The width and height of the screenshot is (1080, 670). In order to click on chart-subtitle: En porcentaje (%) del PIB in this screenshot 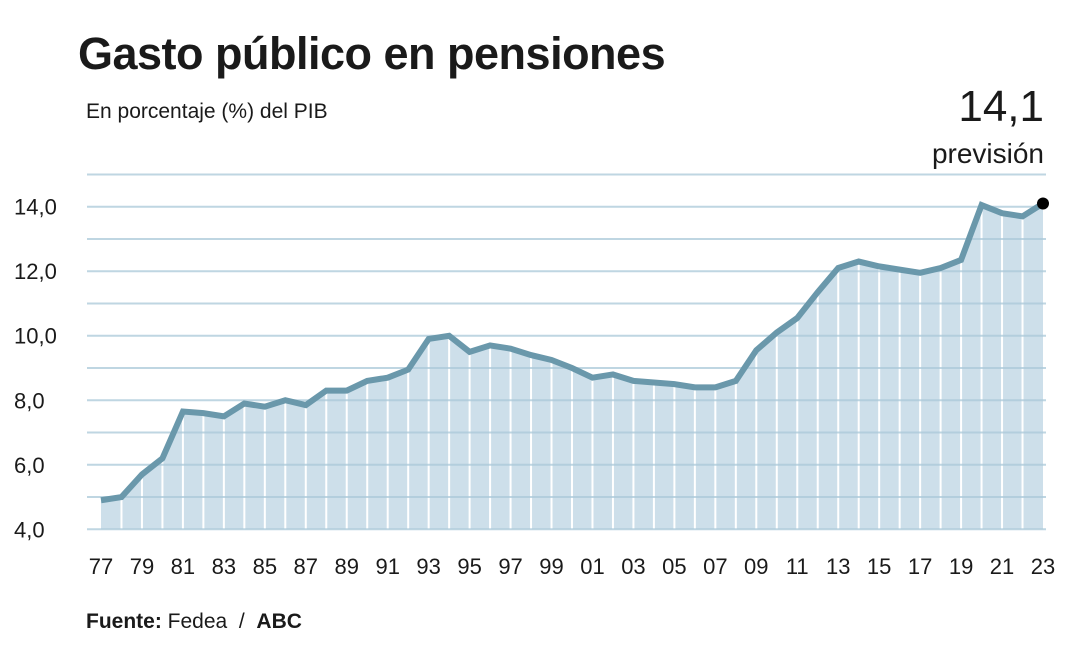, I will do `click(207, 111)`.